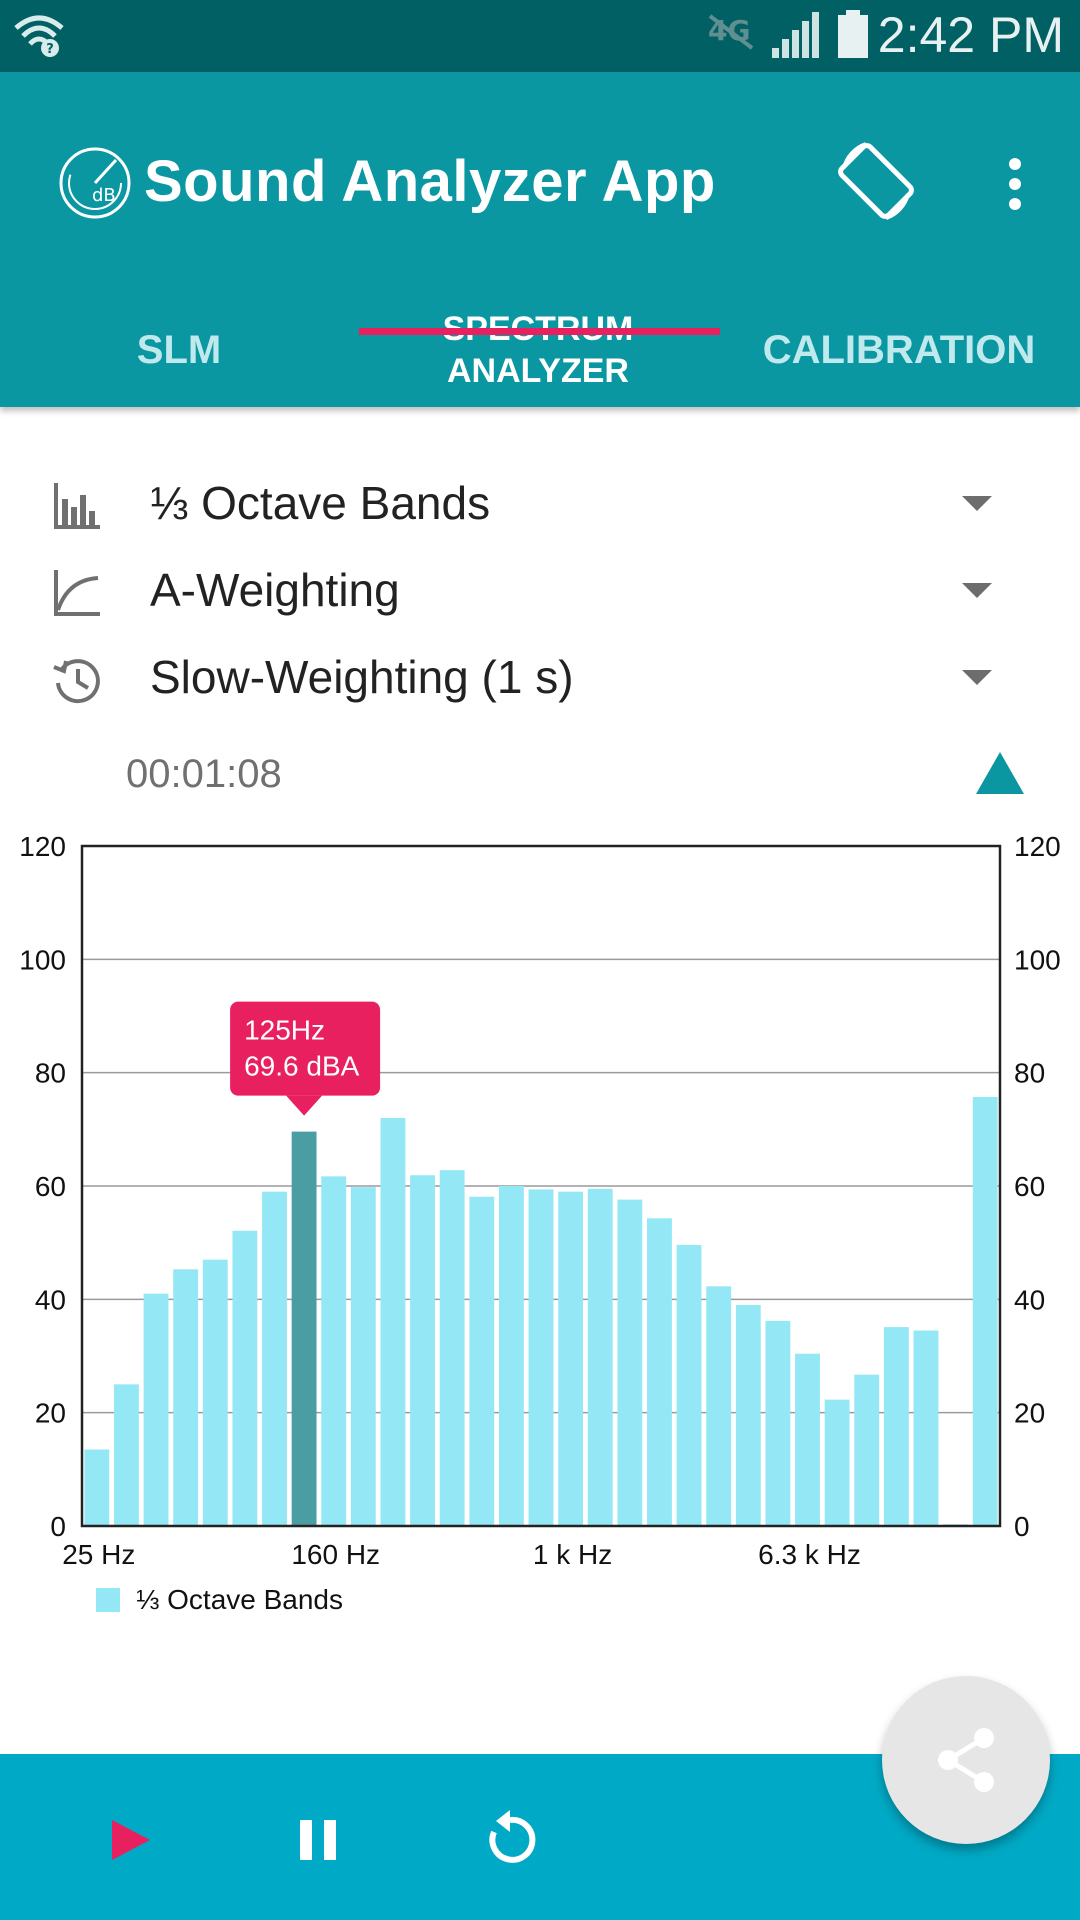  I want to click on y-tick-label-left: 60, so click(50, 1186).